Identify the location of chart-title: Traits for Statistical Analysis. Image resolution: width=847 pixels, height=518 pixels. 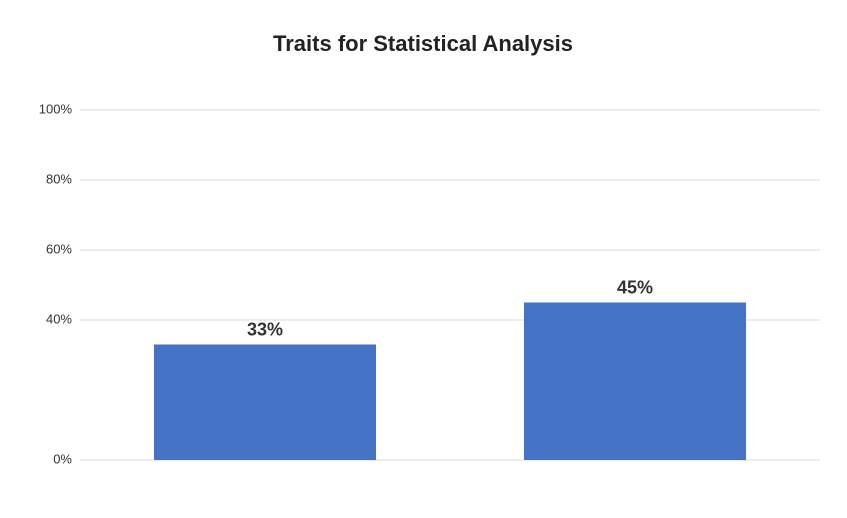
(423, 43).